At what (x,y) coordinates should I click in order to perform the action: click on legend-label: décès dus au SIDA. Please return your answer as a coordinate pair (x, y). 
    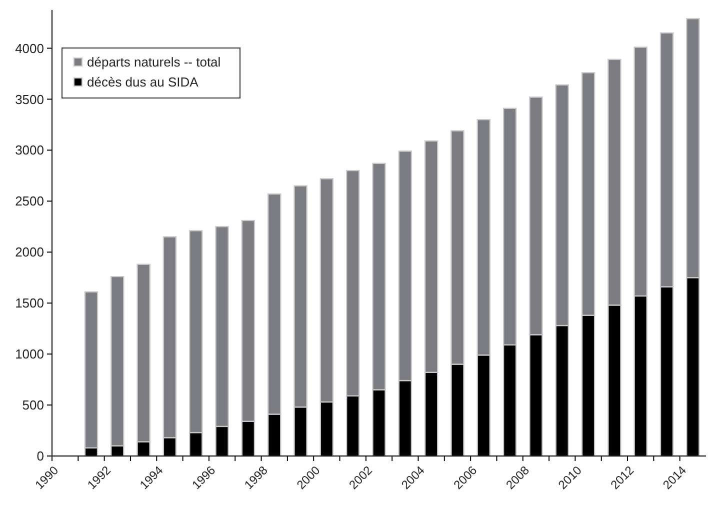
    Looking at the image, I should click on (143, 82).